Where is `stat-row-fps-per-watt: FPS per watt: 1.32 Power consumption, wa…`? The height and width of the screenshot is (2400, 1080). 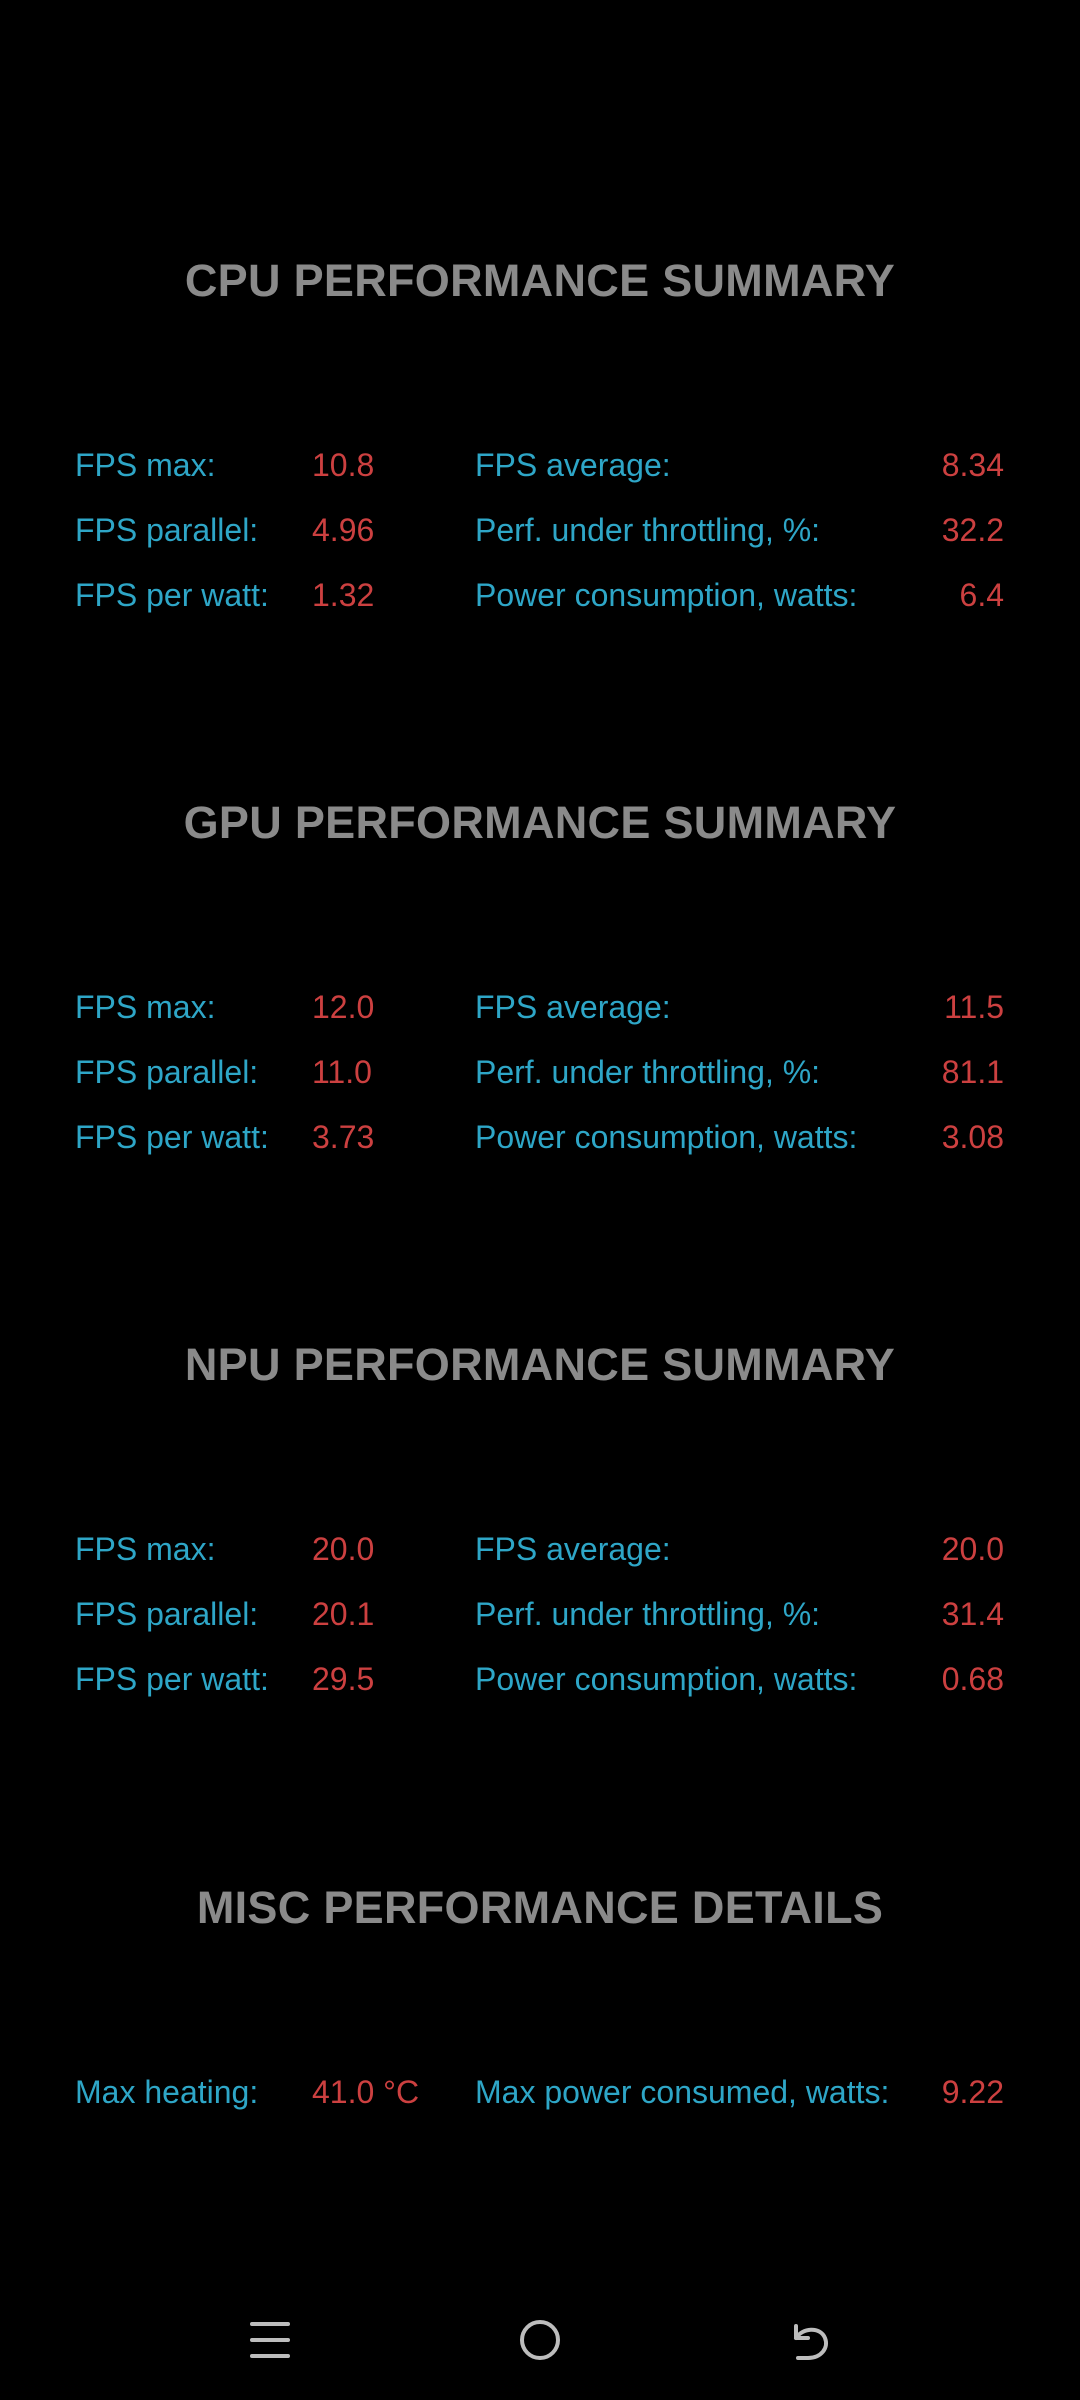 stat-row-fps-per-watt: FPS per watt: 1.32 Power consumption, wa… is located at coordinates (540, 600).